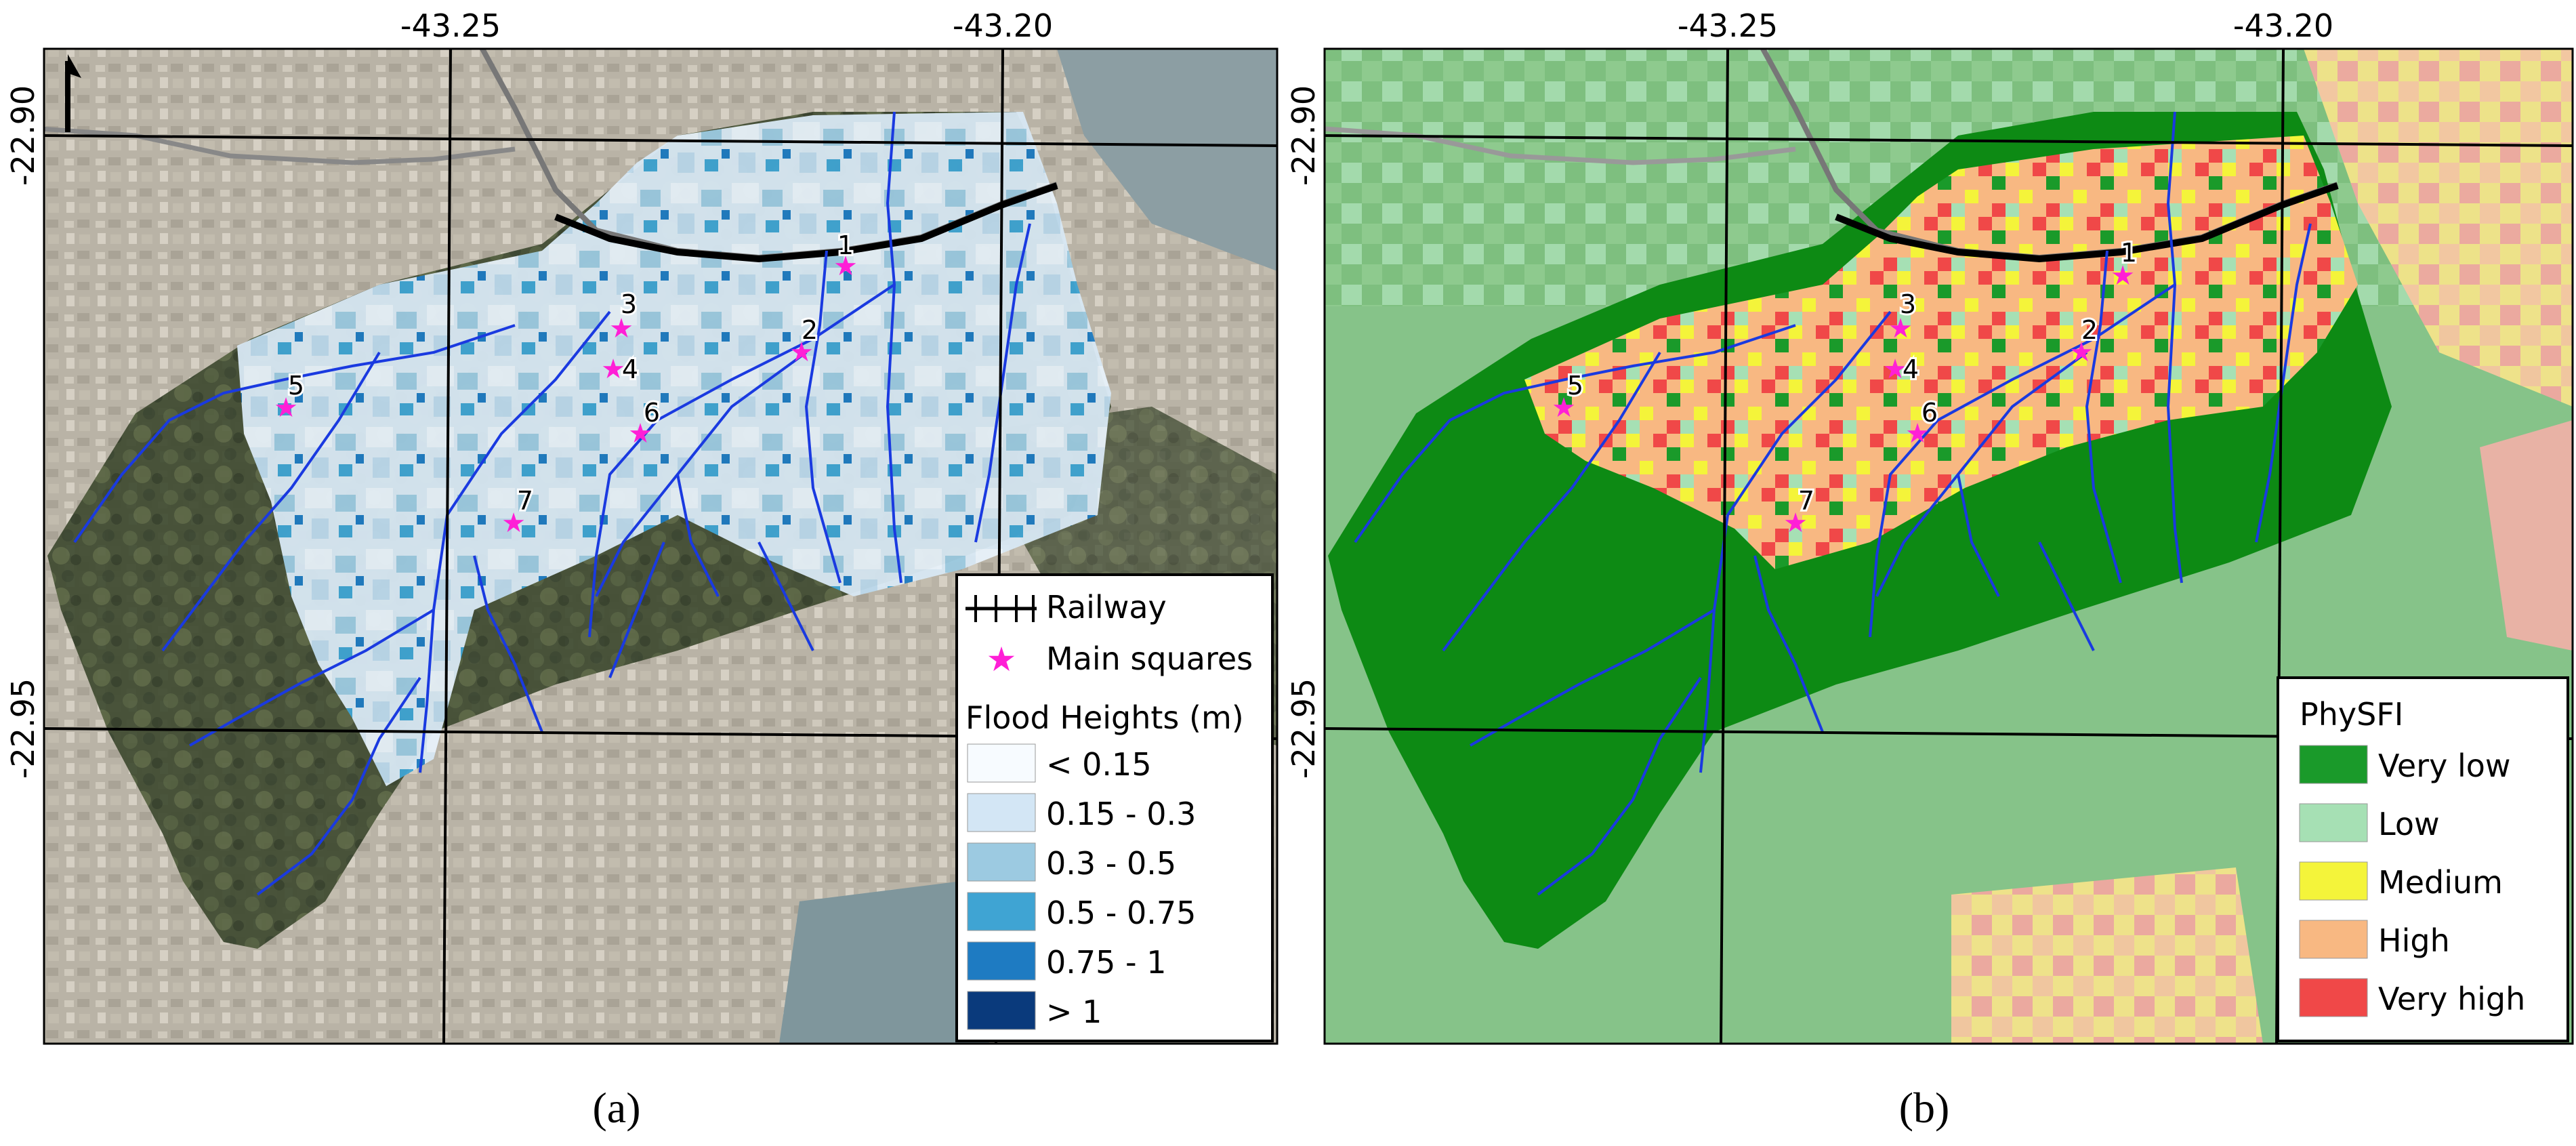 Image resolution: width=2576 pixels, height=1146 pixels. I want to click on bay-water-a, so click(1167, 160).